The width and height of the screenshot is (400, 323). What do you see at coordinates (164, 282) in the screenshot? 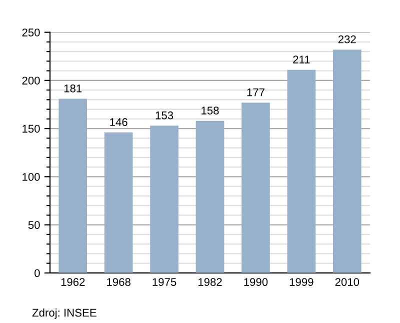
I see `x-tick-label: 1975` at bounding box center [164, 282].